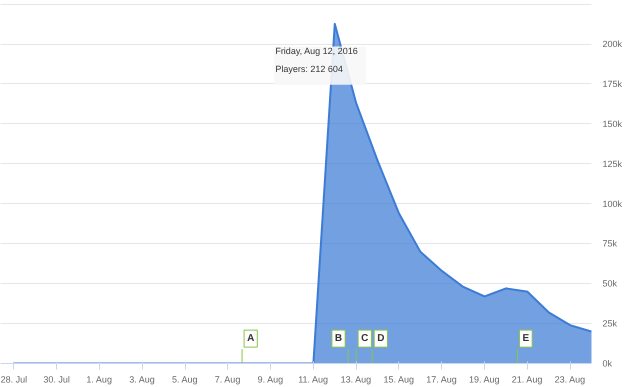  I want to click on x-tick-label: 11. Aug, so click(313, 379).